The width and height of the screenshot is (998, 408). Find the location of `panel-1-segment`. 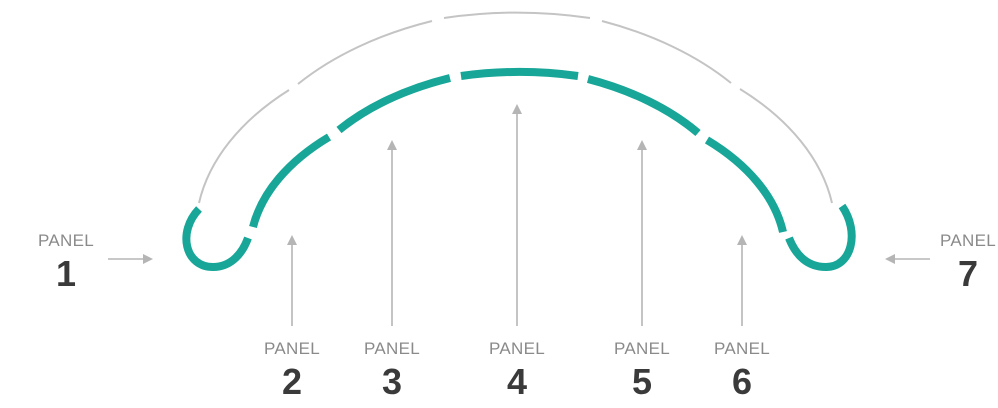

panel-1-segment is located at coordinates (217, 239).